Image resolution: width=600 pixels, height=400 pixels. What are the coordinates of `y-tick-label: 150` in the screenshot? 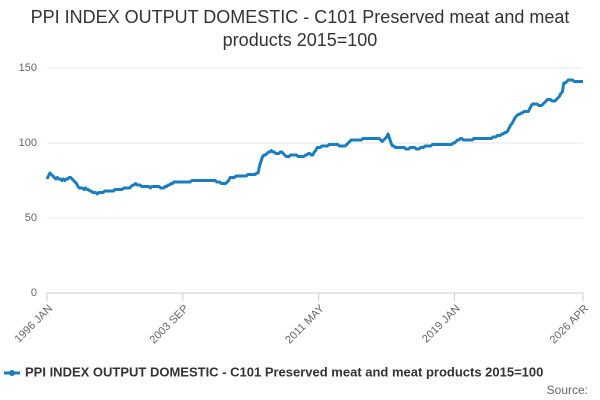 It's located at (28, 68).